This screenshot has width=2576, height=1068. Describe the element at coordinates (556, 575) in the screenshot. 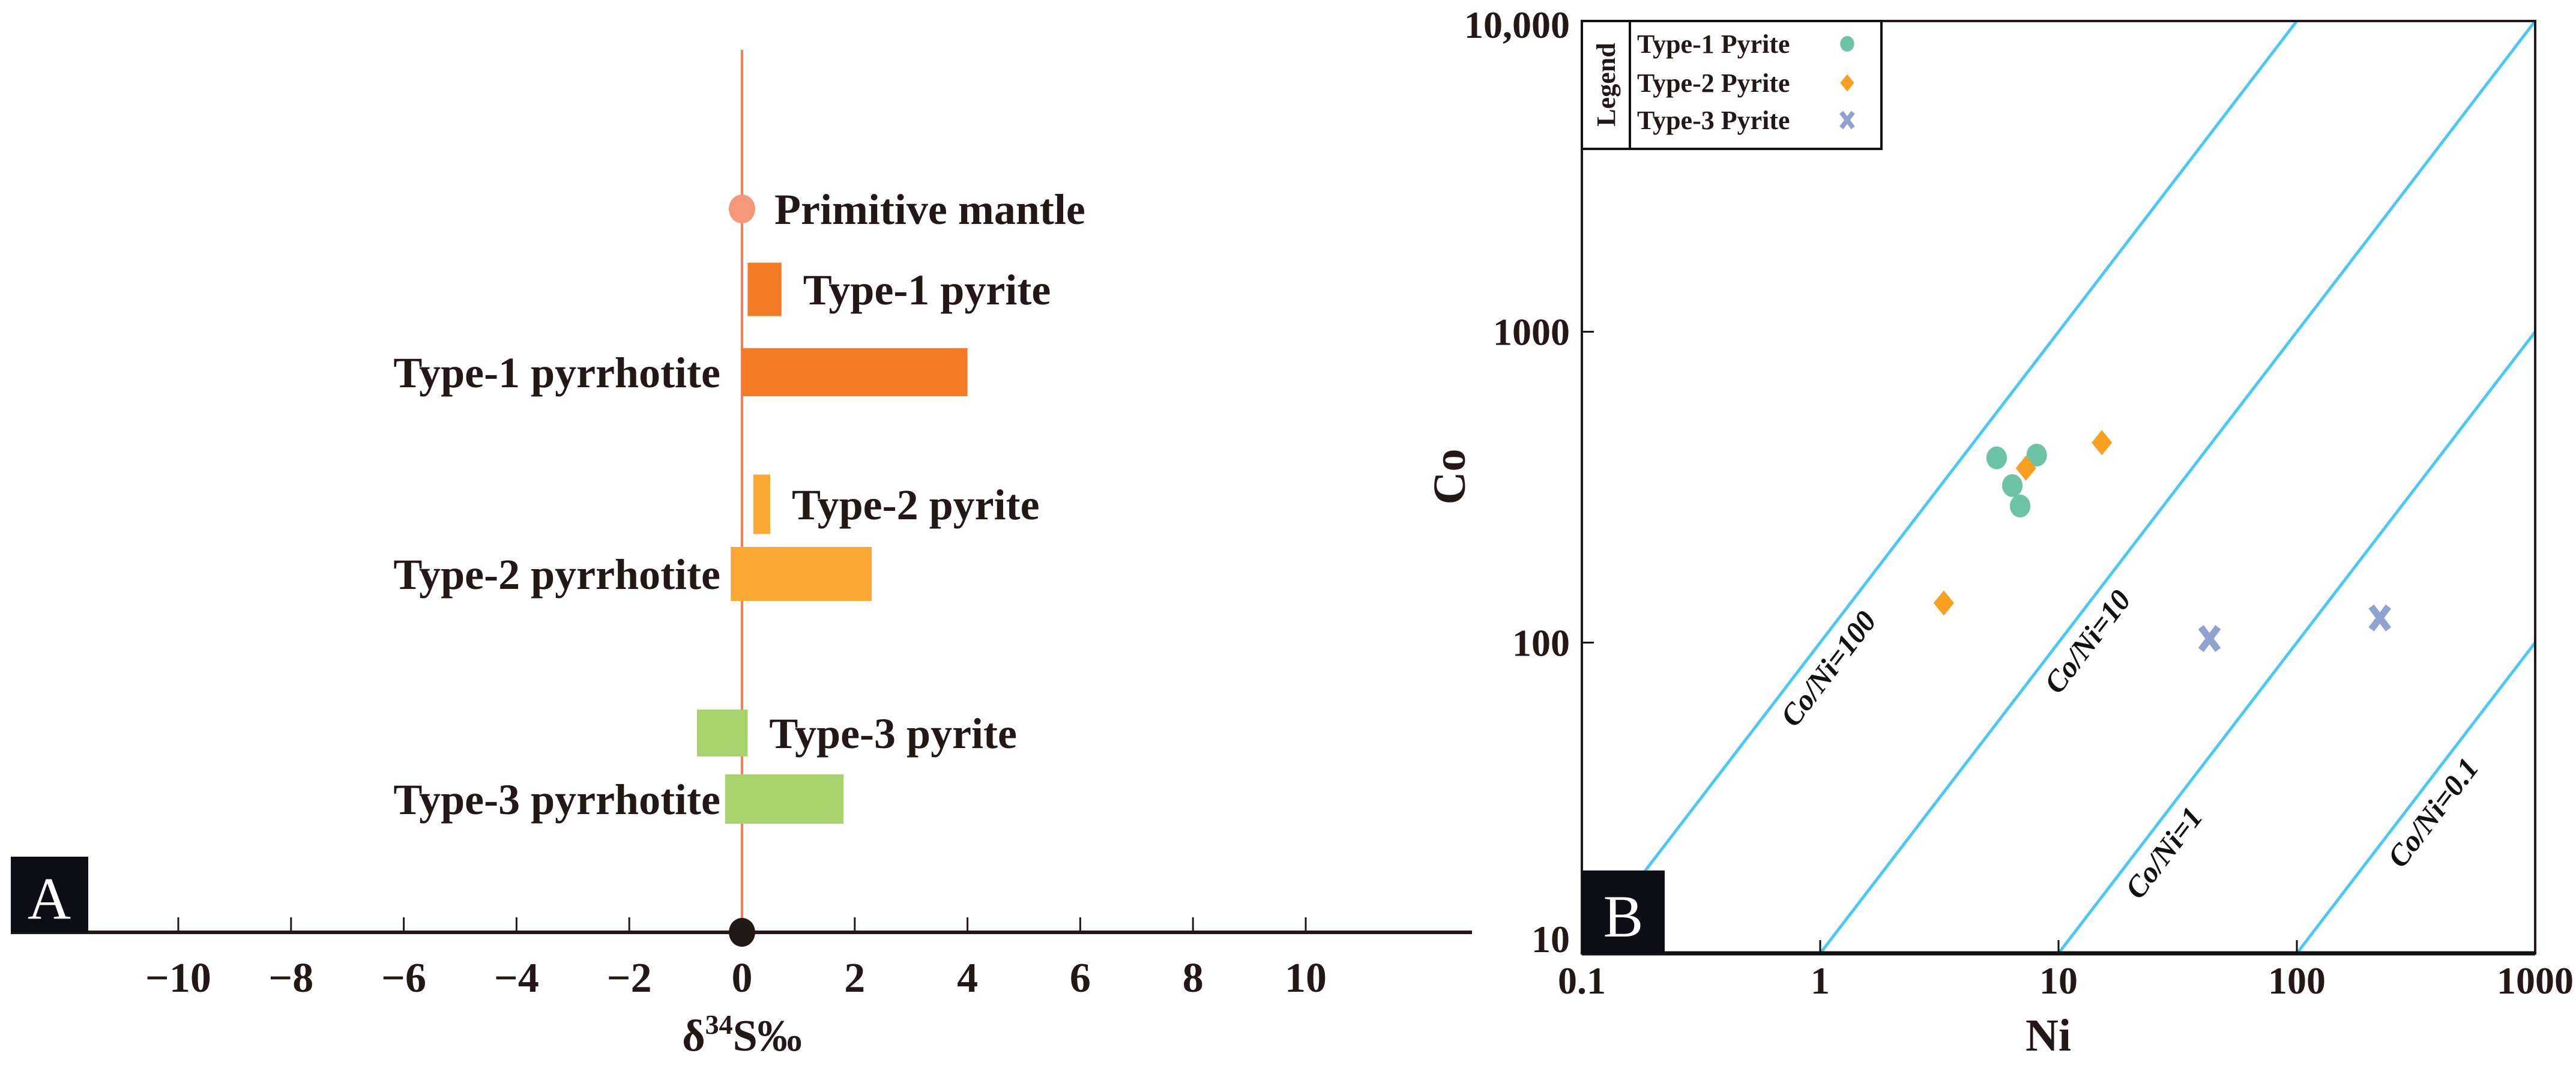

I see `label-type-2-pyrrhotite: Type-2 pyrrhotite` at that location.